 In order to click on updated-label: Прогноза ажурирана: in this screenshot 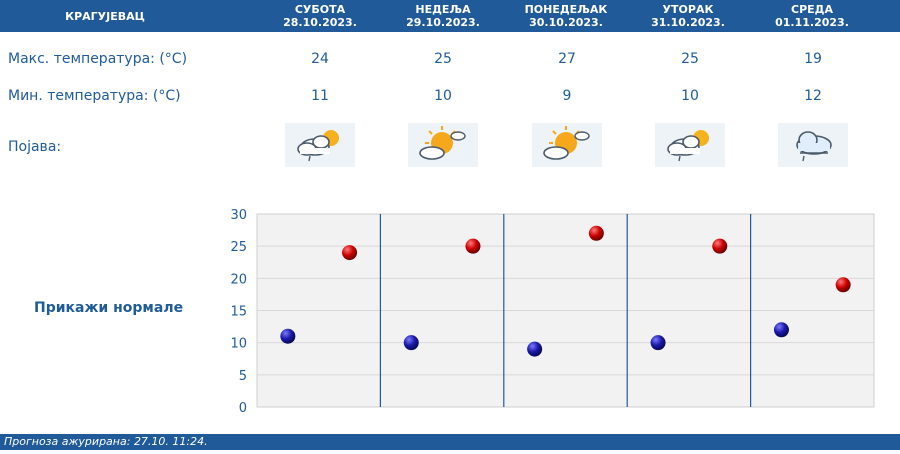, I will do `click(67, 441)`.